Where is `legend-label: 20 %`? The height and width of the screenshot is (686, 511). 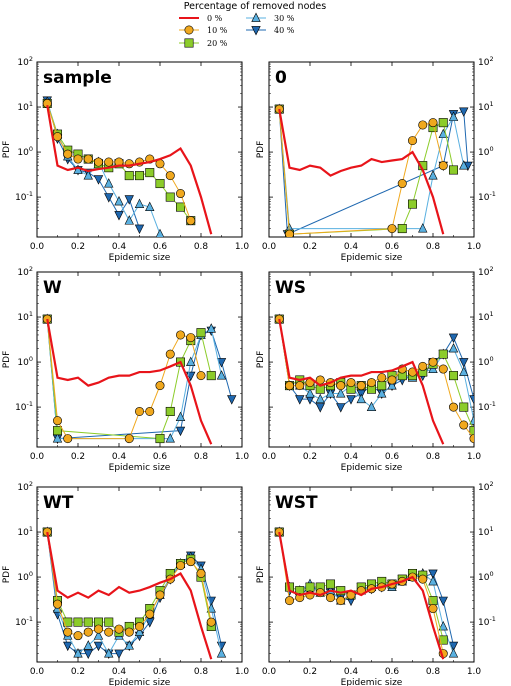
legend-label: 20 % is located at coordinates (217, 43).